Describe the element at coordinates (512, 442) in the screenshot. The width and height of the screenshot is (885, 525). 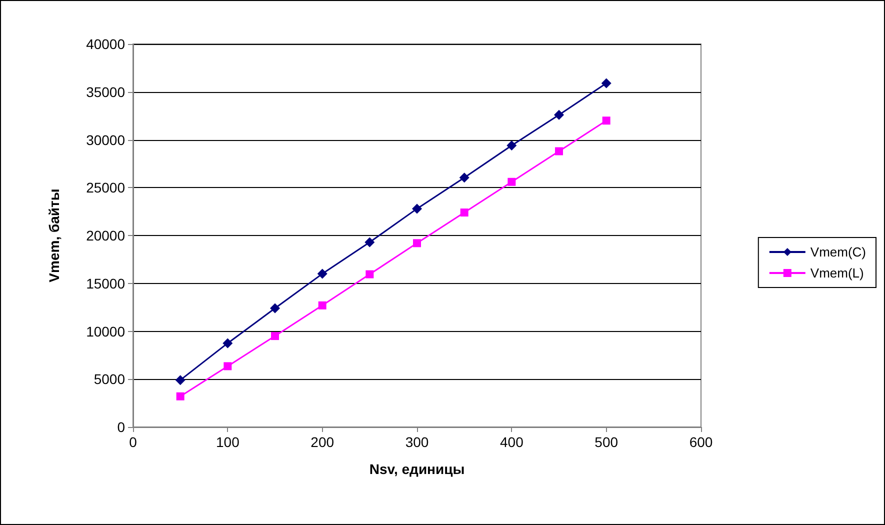
I see `x-tick-label: 400` at that location.